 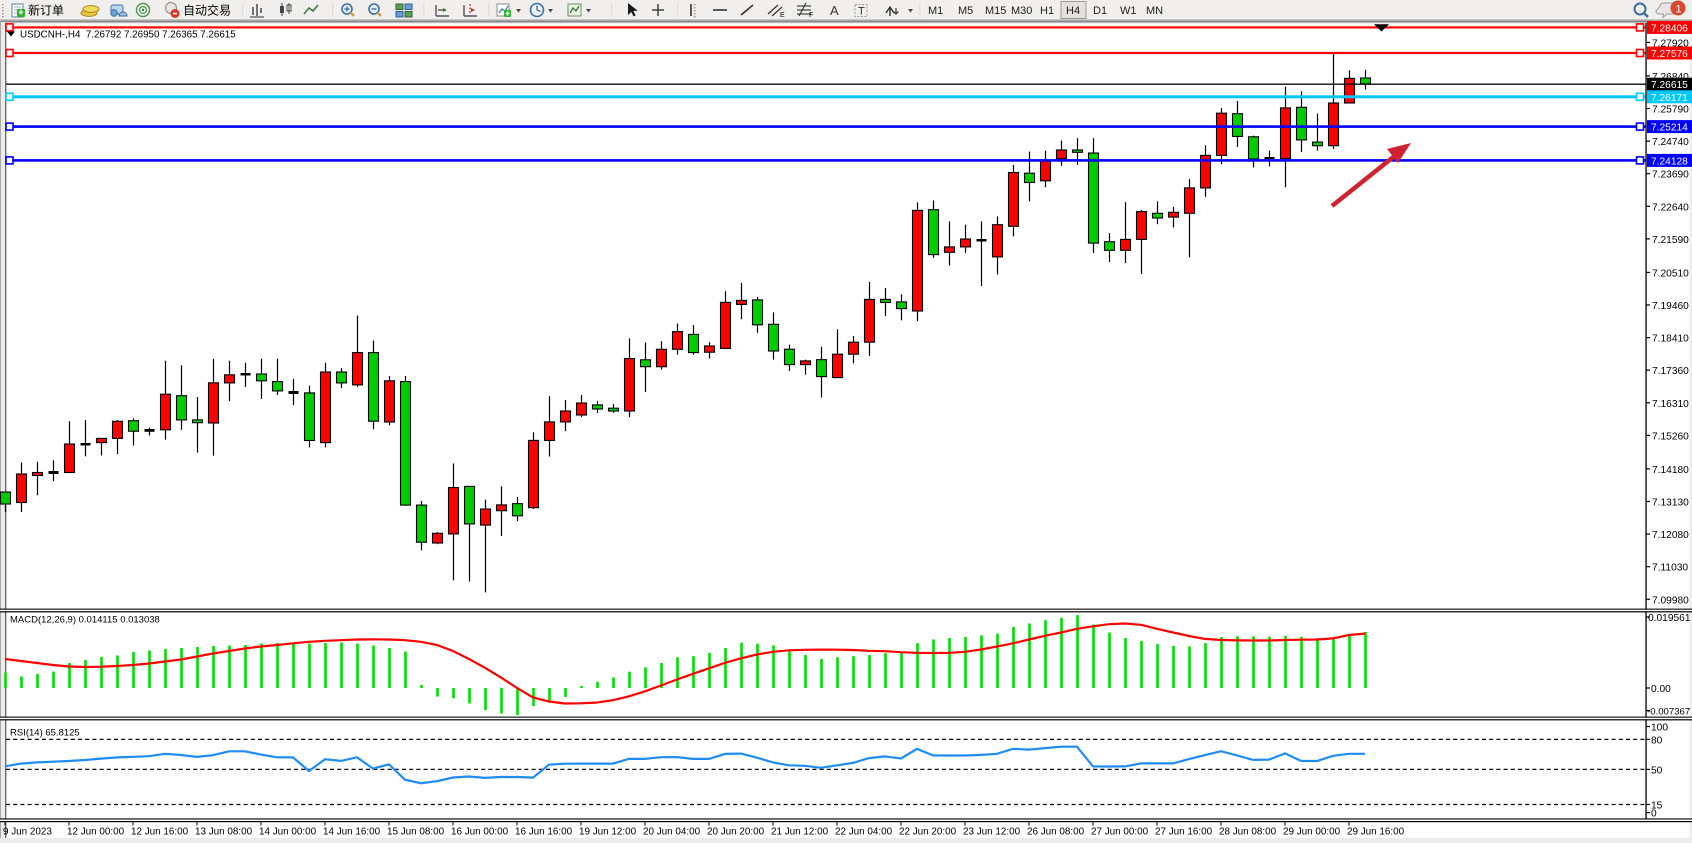 What do you see at coordinates (1047, 11) in the screenshot?
I see `svg-text: H1` at bounding box center [1047, 11].